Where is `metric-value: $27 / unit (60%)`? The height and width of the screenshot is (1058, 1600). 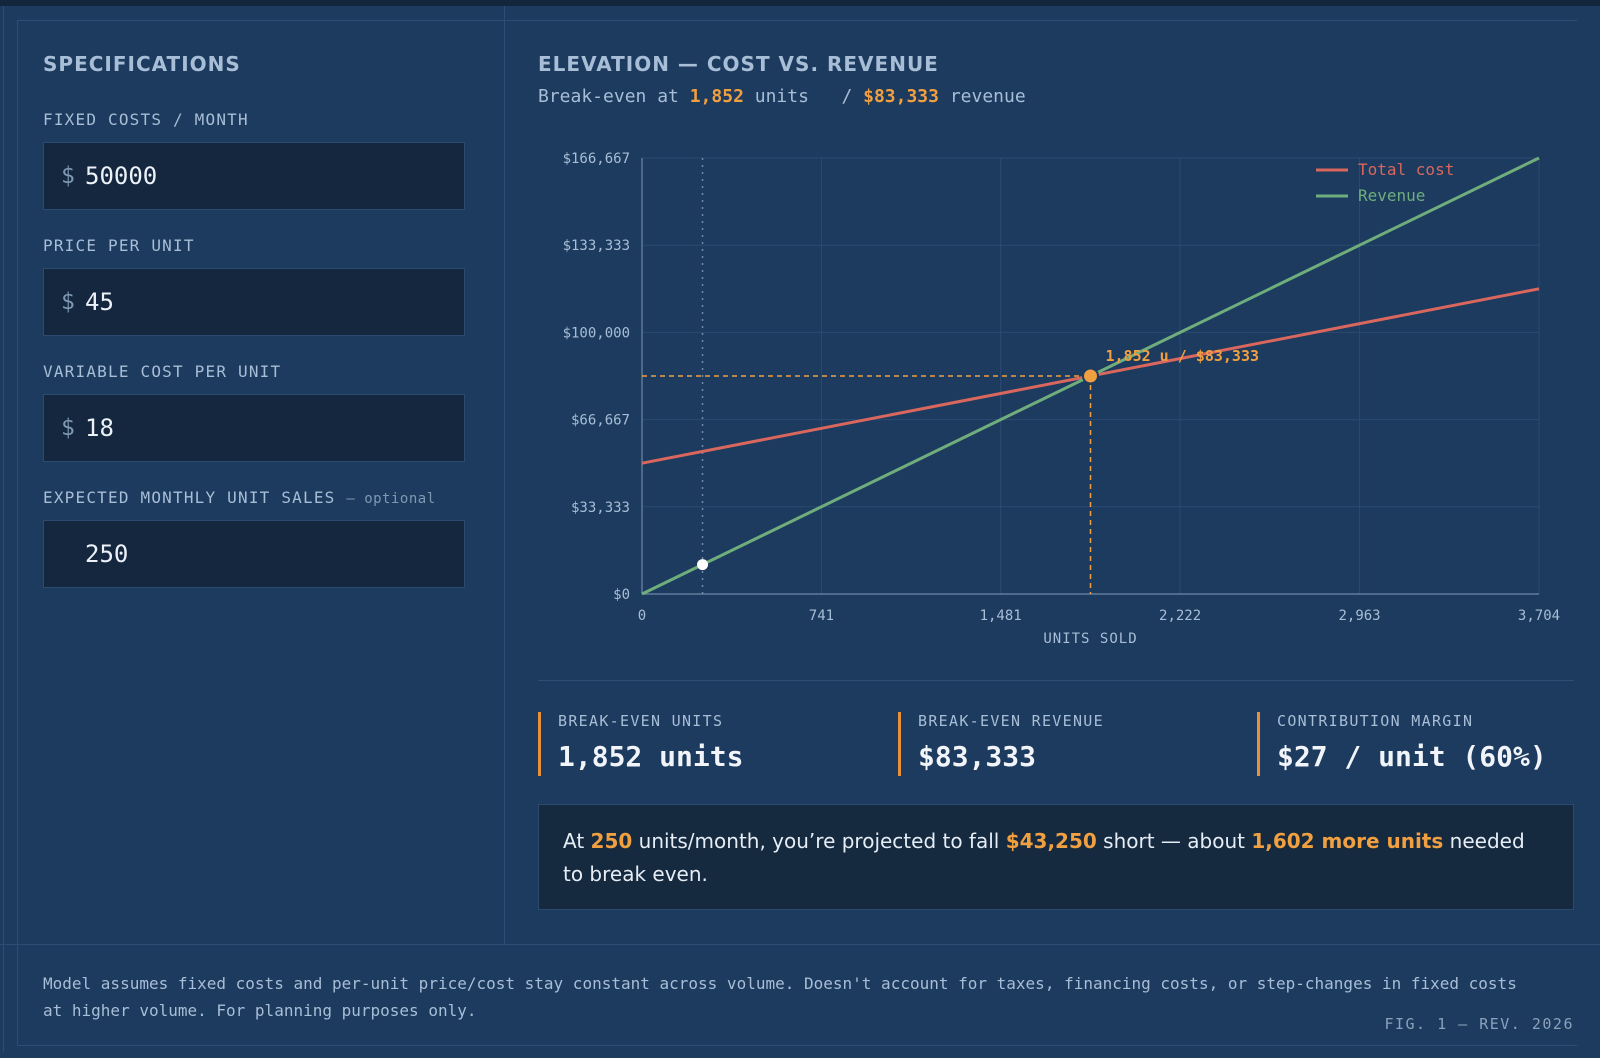 metric-value: $27 / unit (60%) is located at coordinates (1412, 756).